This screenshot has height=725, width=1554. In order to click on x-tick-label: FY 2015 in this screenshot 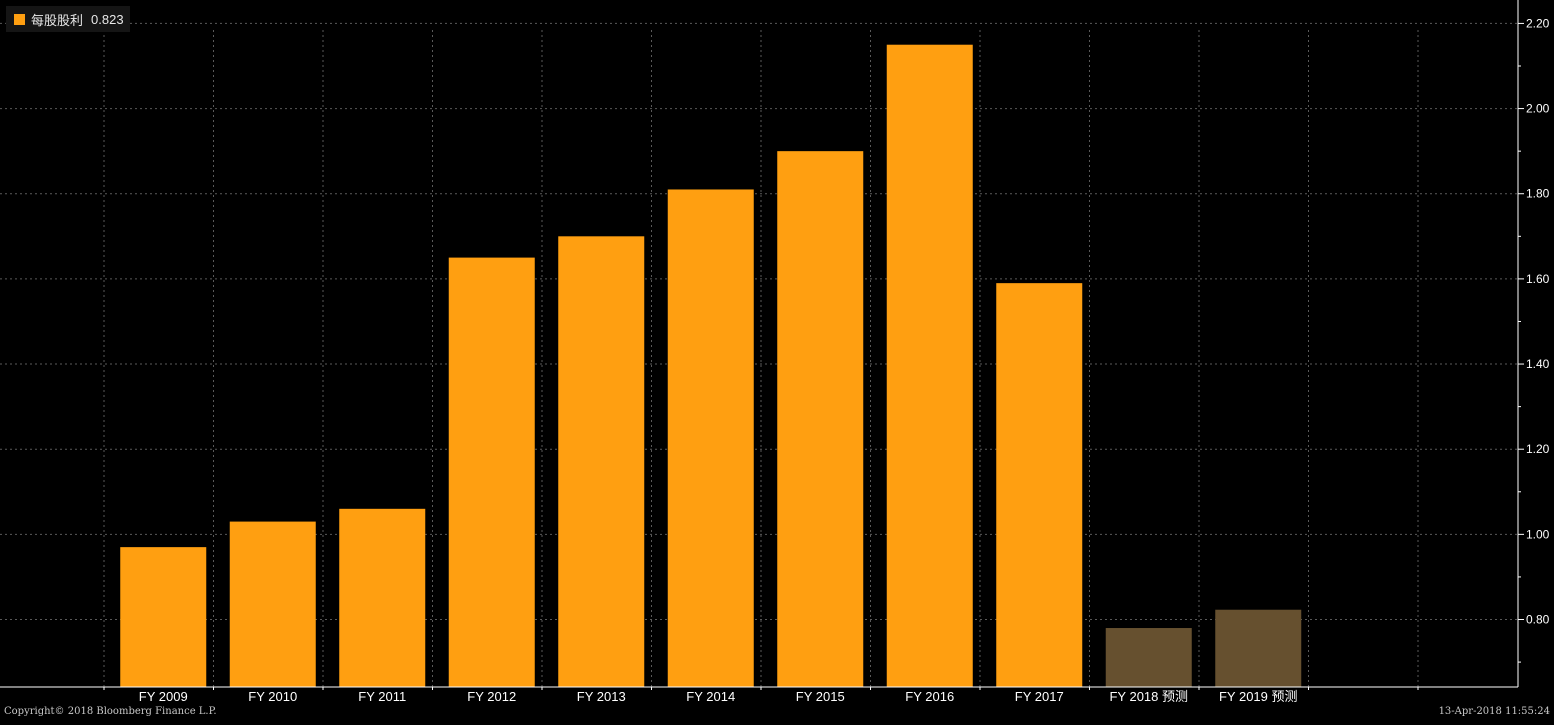, I will do `click(820, 696)`.